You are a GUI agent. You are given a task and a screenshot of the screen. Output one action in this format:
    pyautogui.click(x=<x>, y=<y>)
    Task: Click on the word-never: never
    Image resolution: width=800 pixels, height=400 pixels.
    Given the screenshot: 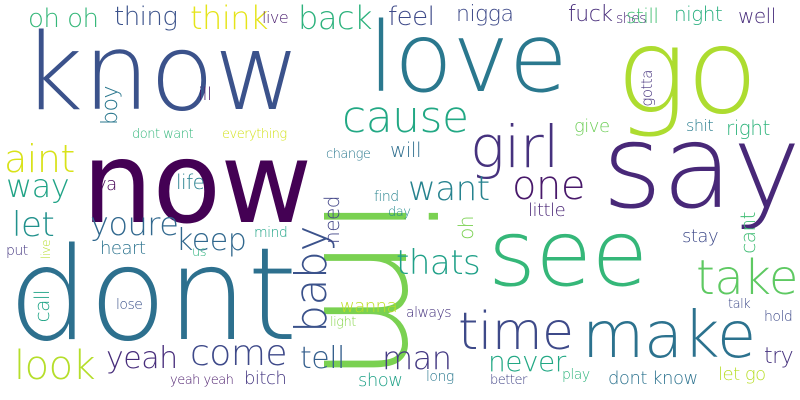 What is the action you would take?
    pyautogui.click(x=527, y=361)
    